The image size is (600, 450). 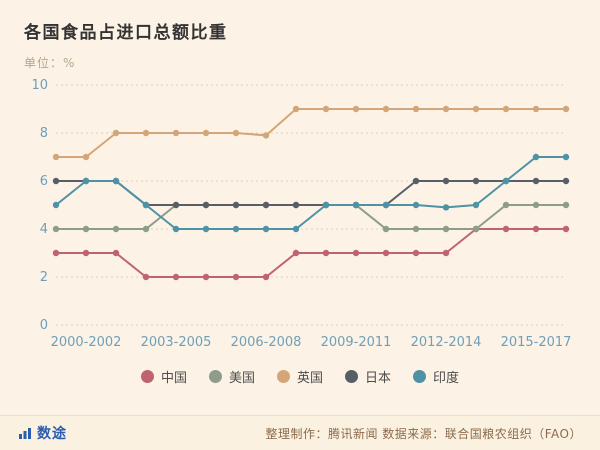 I want to click on x-axis-tick-label: 2015-2017, so click(x=536, y=342).